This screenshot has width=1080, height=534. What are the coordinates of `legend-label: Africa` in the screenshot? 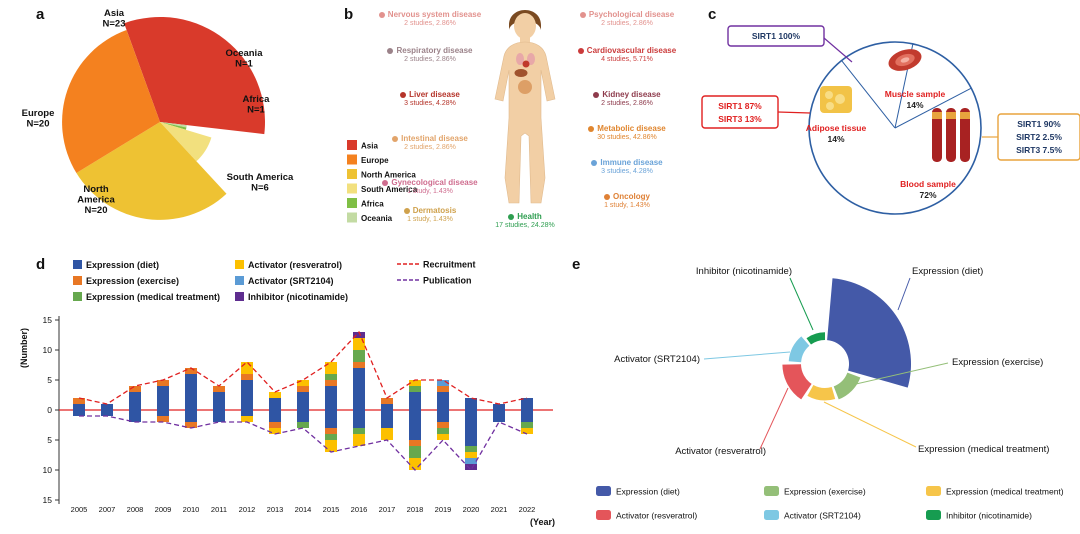 It's located at (372, 204).